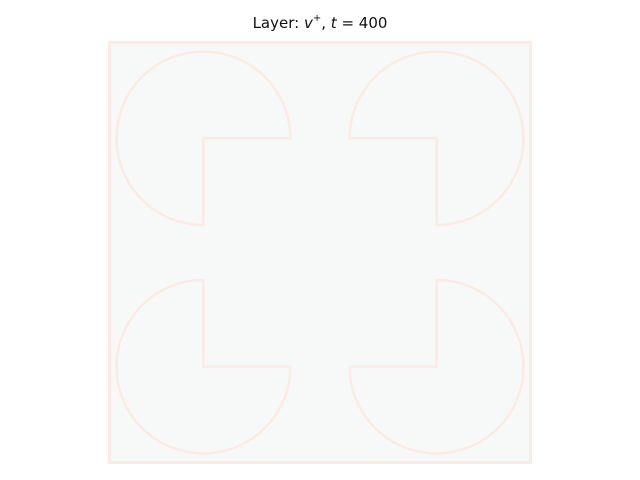 This screenshot has width=640, height=480. I want to click on title-time-symbol: t, so click(333, 23).